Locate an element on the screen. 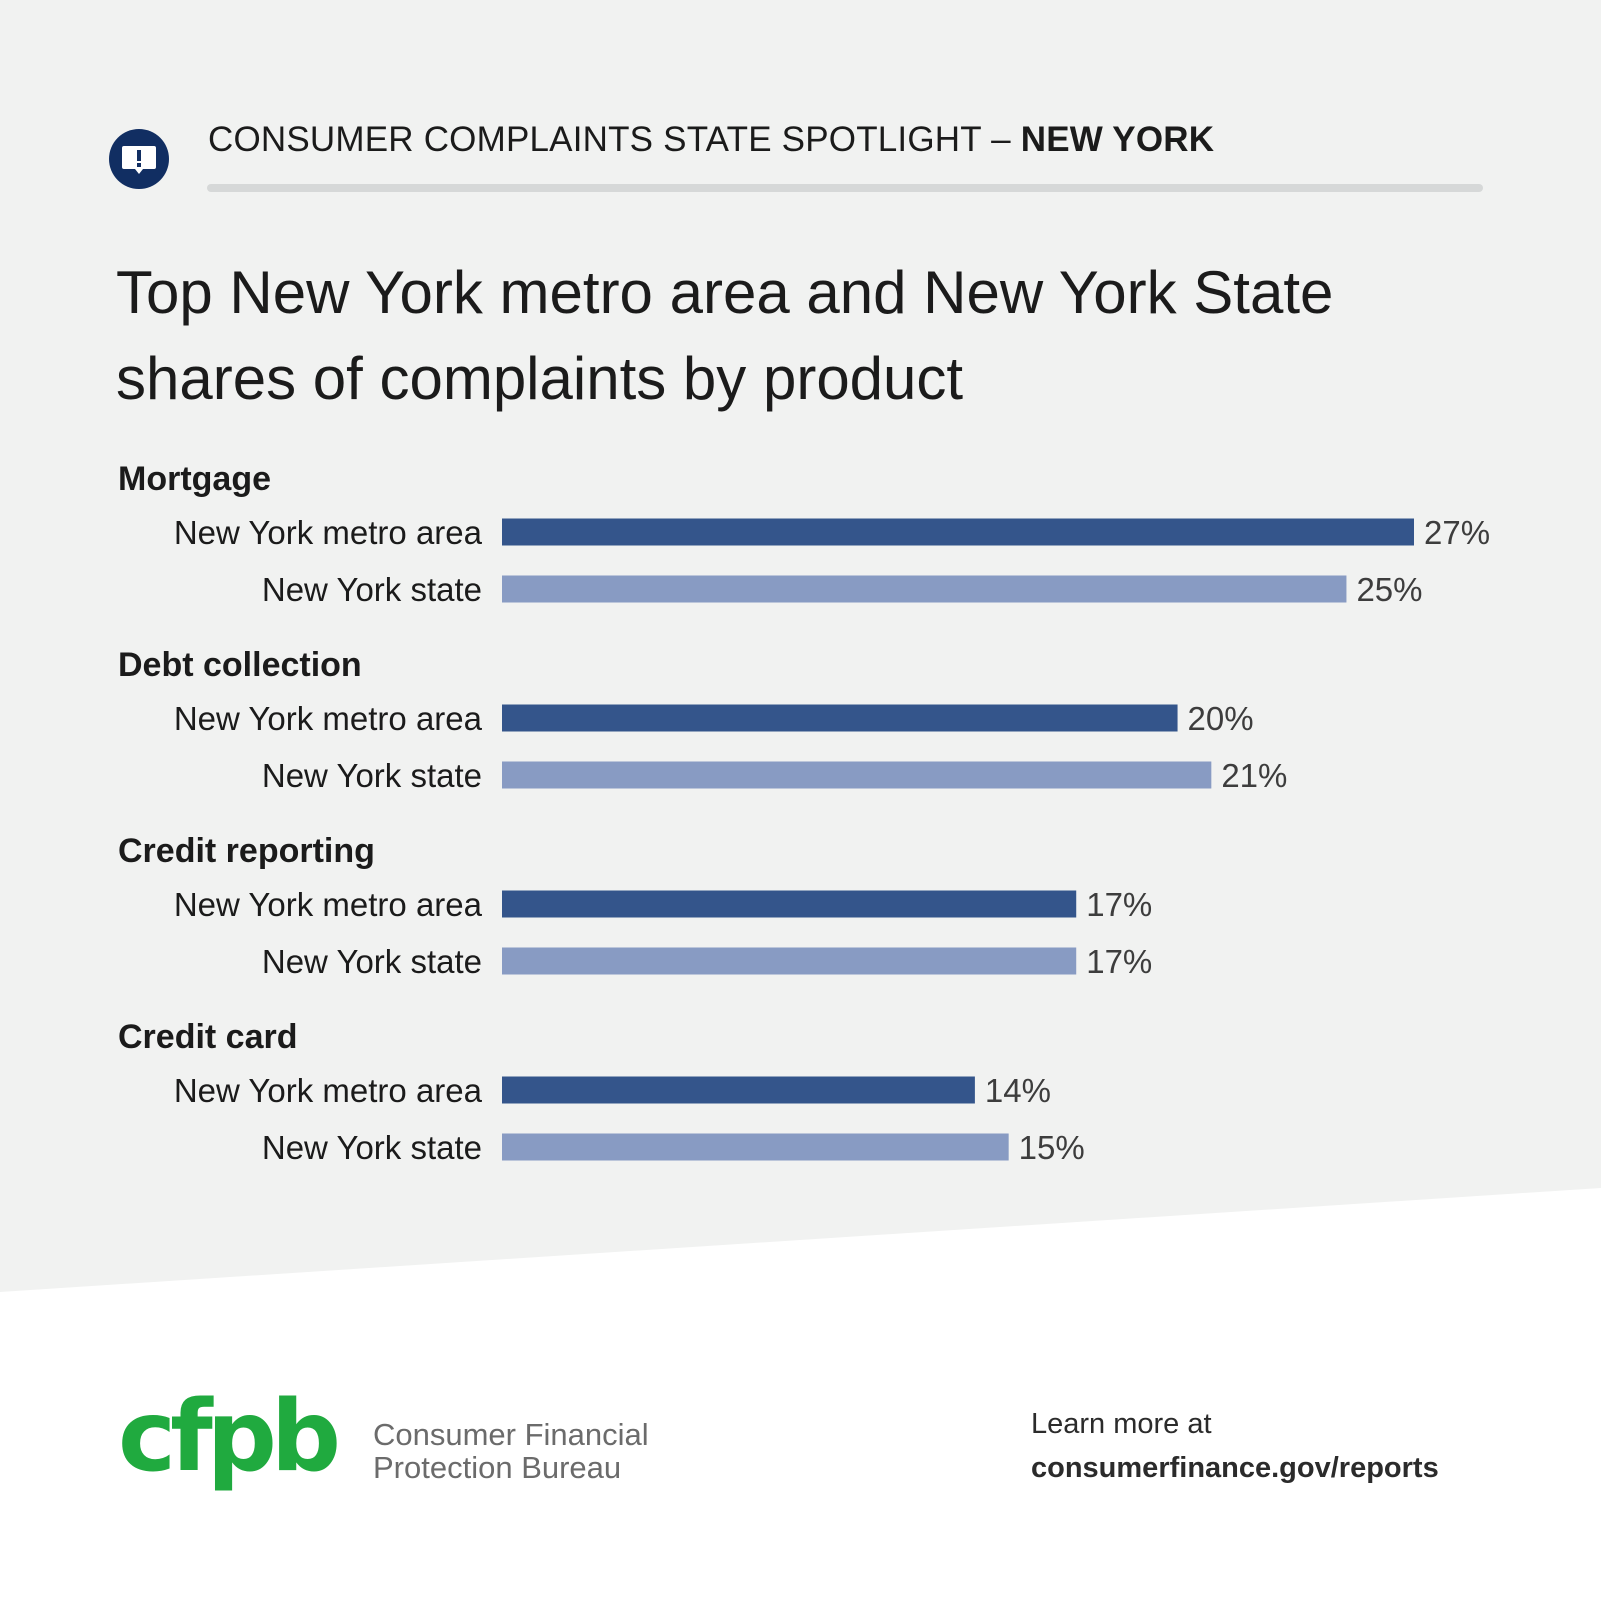 The image size is (1601, 1601). cfpb-logo: cfpb is located at coordinates (230, 1443).